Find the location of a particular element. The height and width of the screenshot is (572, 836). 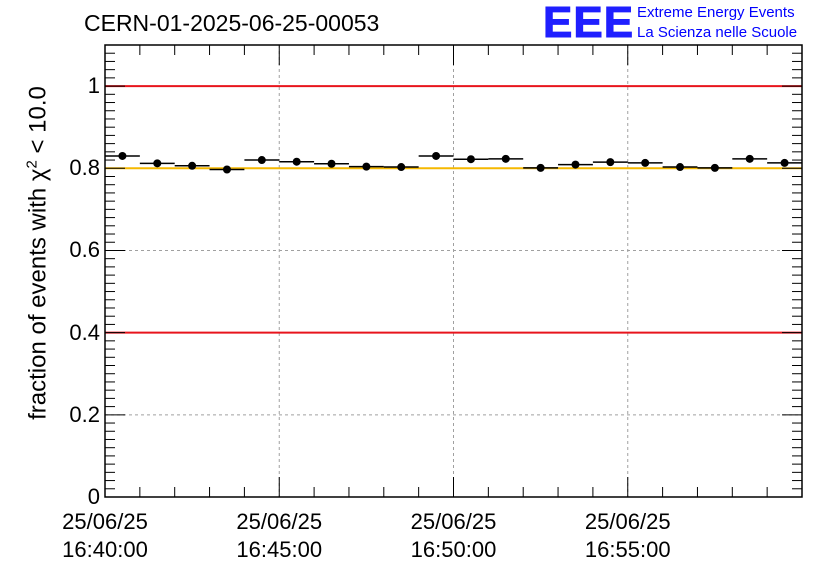

y-tick-label: 0.6 is located at coordinates (84, 250).